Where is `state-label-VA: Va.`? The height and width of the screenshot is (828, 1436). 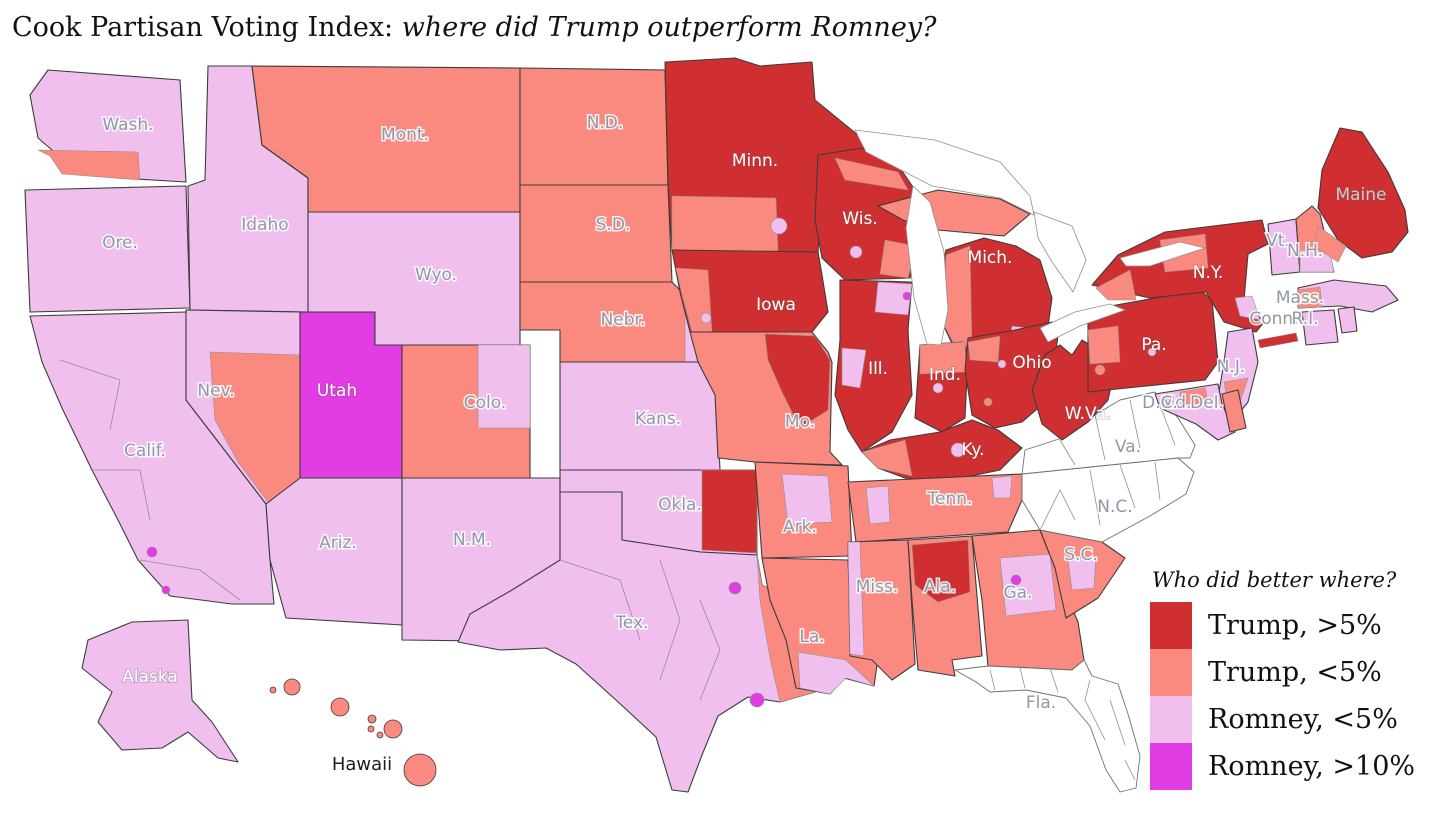 state-label-VA: Va. is located at coordinates (1128, 447).